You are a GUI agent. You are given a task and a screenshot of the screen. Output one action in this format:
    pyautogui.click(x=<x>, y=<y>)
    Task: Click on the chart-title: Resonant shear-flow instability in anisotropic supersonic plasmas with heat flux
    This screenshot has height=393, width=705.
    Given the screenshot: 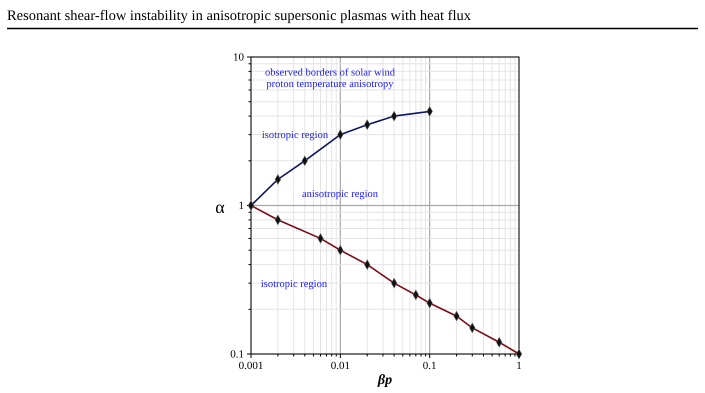 What is the action you would take?
    pyautogui.click(x=239, y=16)
    